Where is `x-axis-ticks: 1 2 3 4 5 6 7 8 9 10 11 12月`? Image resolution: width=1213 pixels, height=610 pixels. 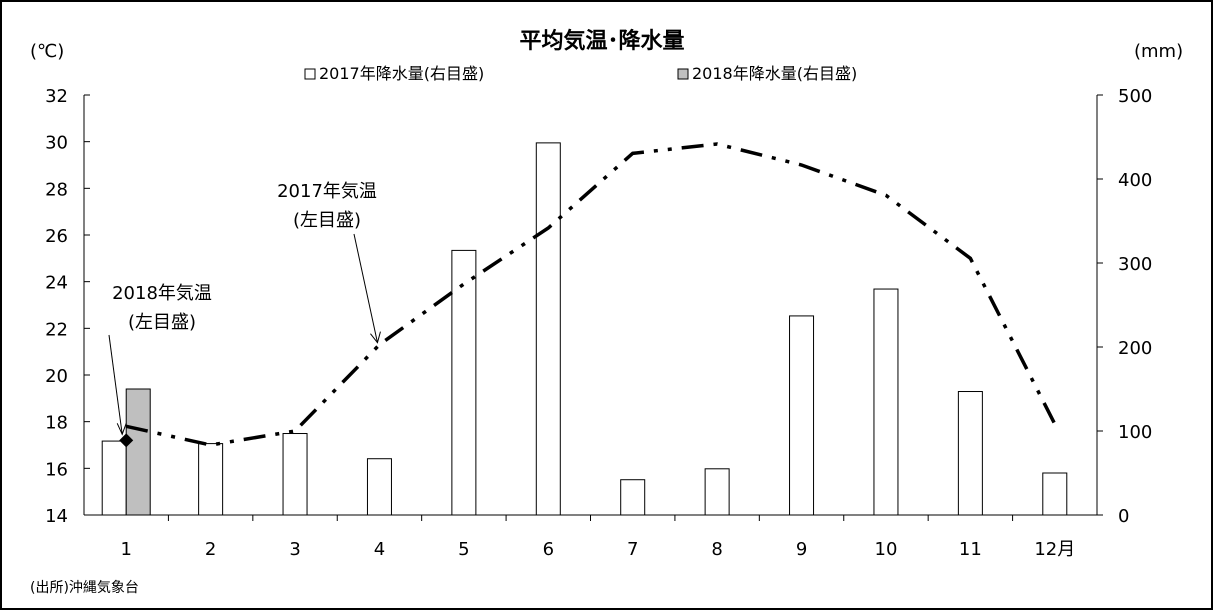
x-axis-ticks: 1 2 3 4 5 6 7 8 9 10 11 12月 is located at coordinates (597, 537).